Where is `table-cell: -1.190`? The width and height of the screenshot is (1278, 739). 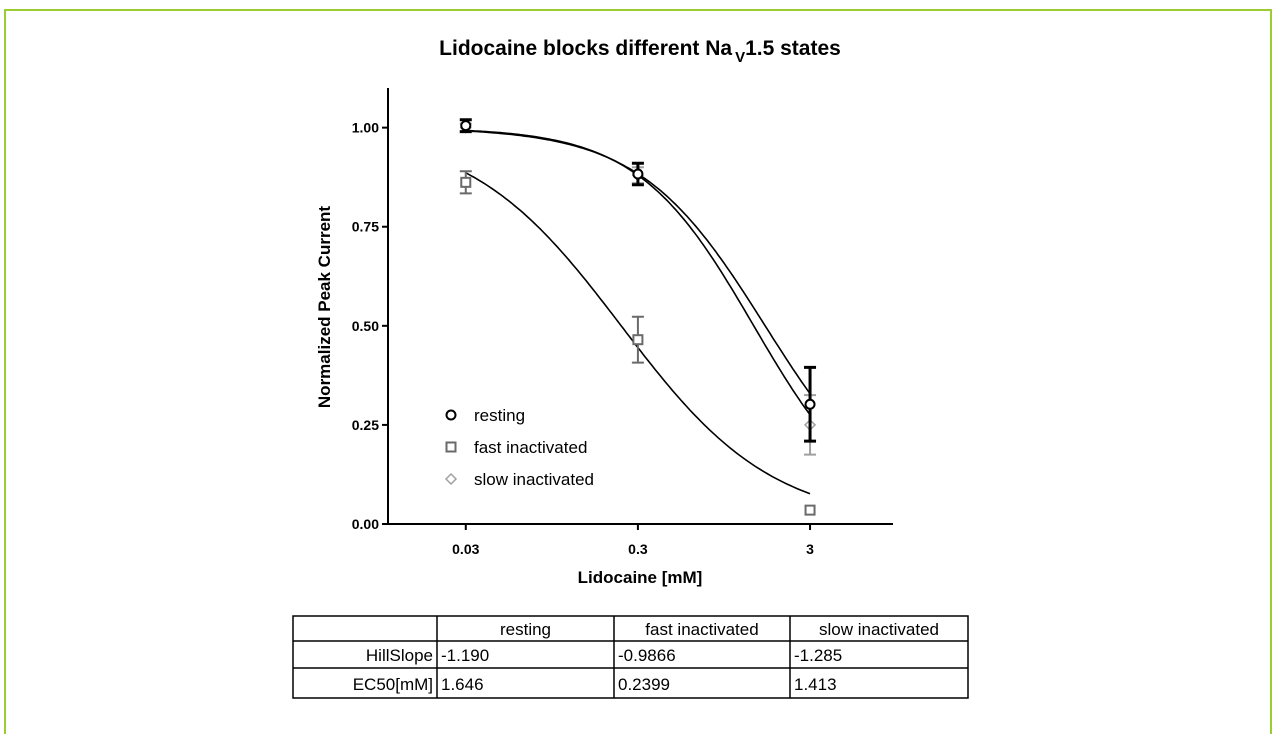 table-cell: -1.190 is located at coordinates (465, 655).